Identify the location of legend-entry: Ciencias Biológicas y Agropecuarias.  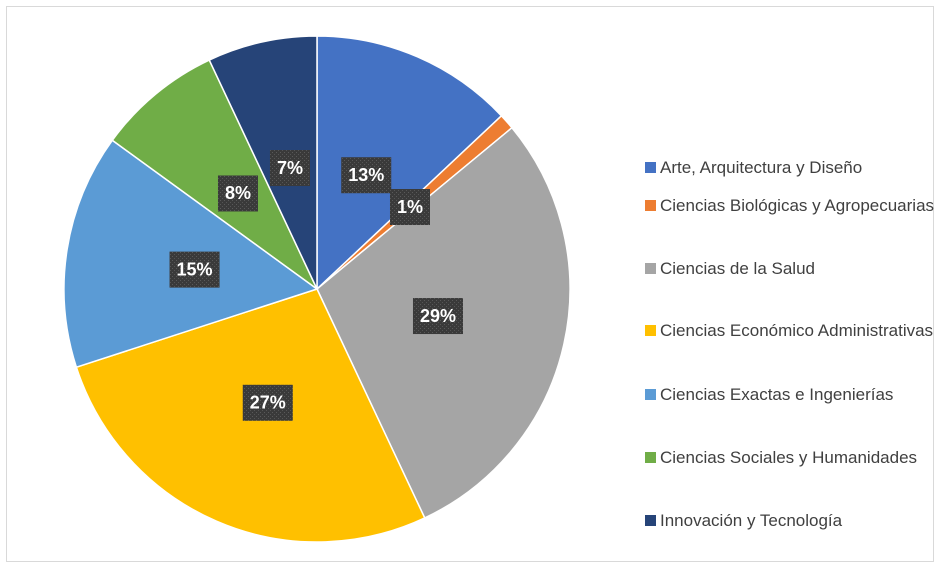
(792, 205).